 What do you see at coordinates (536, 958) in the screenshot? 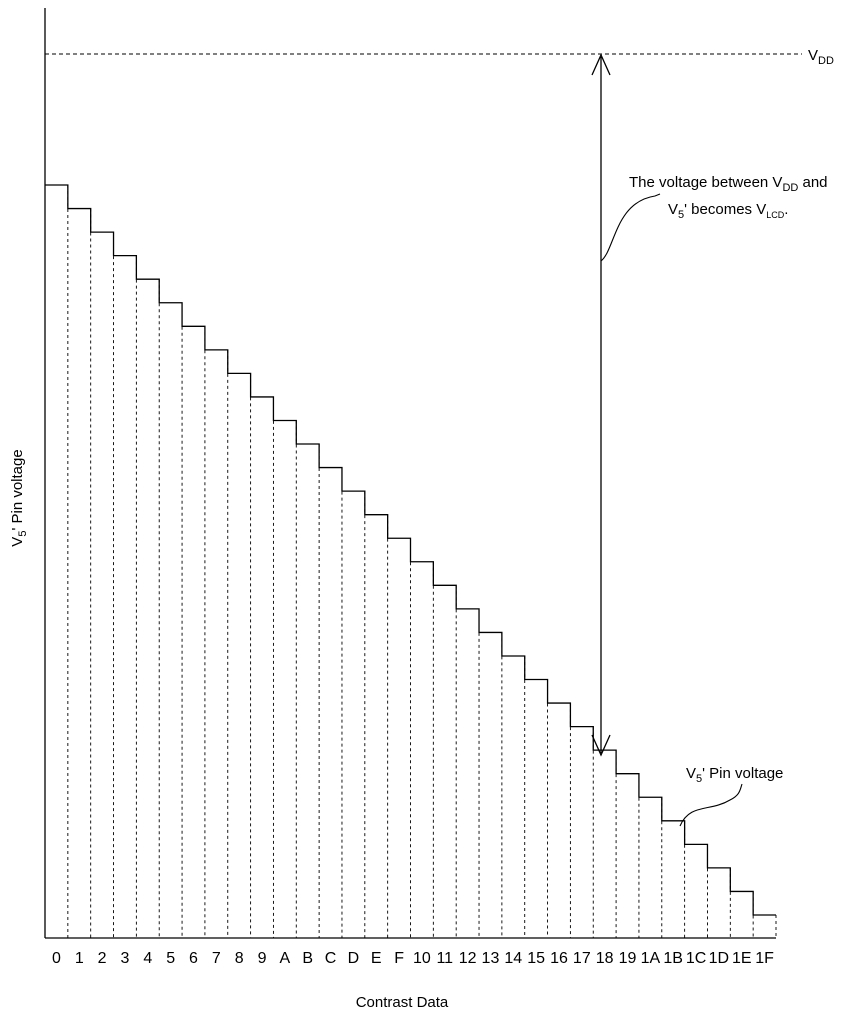
I see `x-tick-label-15: 15` at bounding box center [536, 958].